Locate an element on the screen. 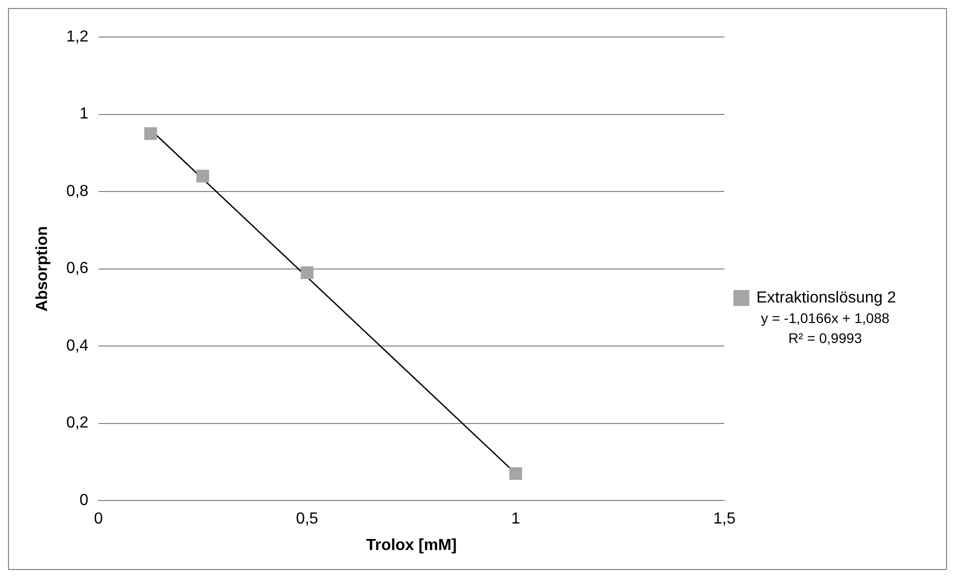 This screenshot has height=578, width=955. text: R² = 0,9993 is located at coordinates (825, 338).